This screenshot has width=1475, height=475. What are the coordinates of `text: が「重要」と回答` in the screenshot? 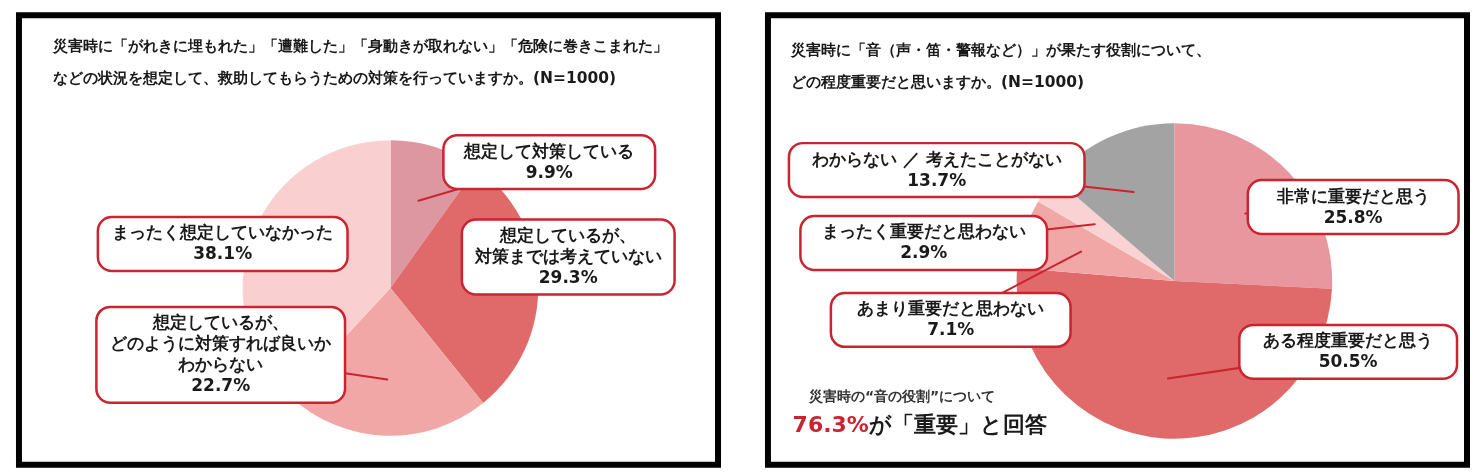 It's located at (957, 424).